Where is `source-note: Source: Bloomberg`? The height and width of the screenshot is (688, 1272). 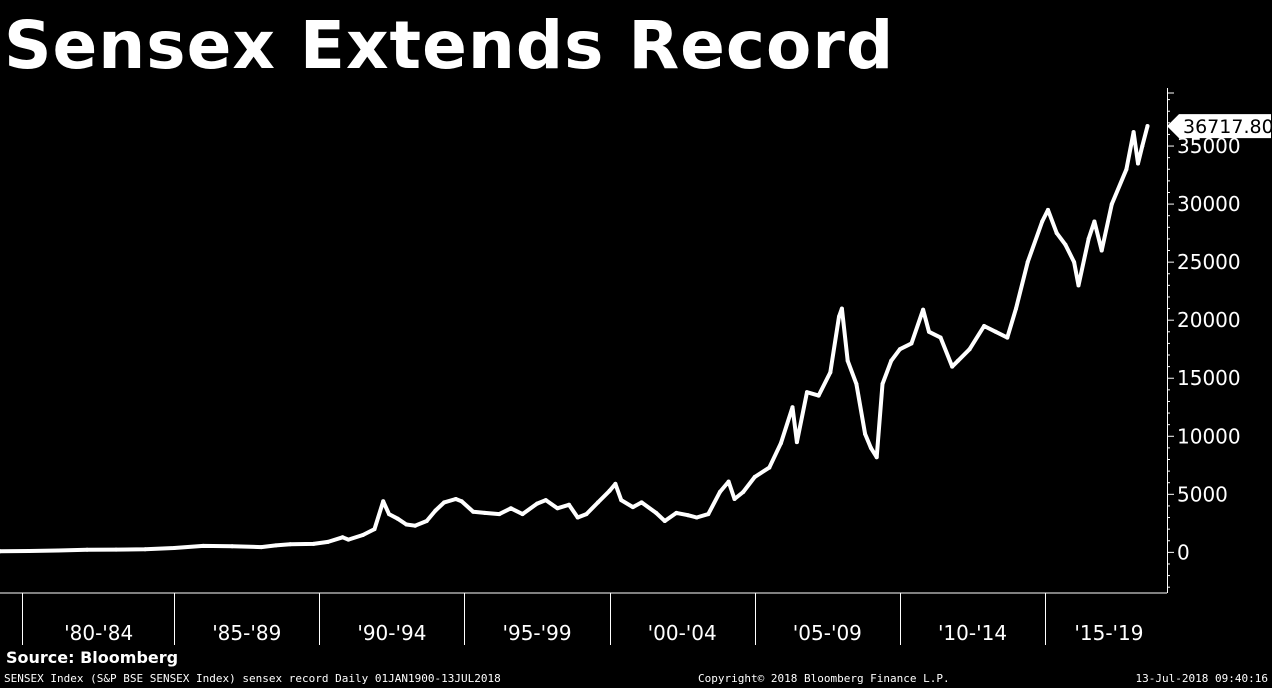 source-note: Source: Bloomberg is located at coordinates (92, 657).